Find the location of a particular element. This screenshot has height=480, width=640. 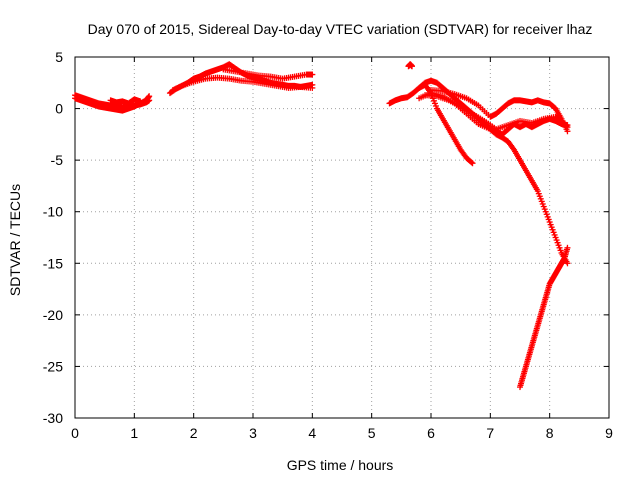

y-tick-label: -5 is located at coordinates (57, 160).